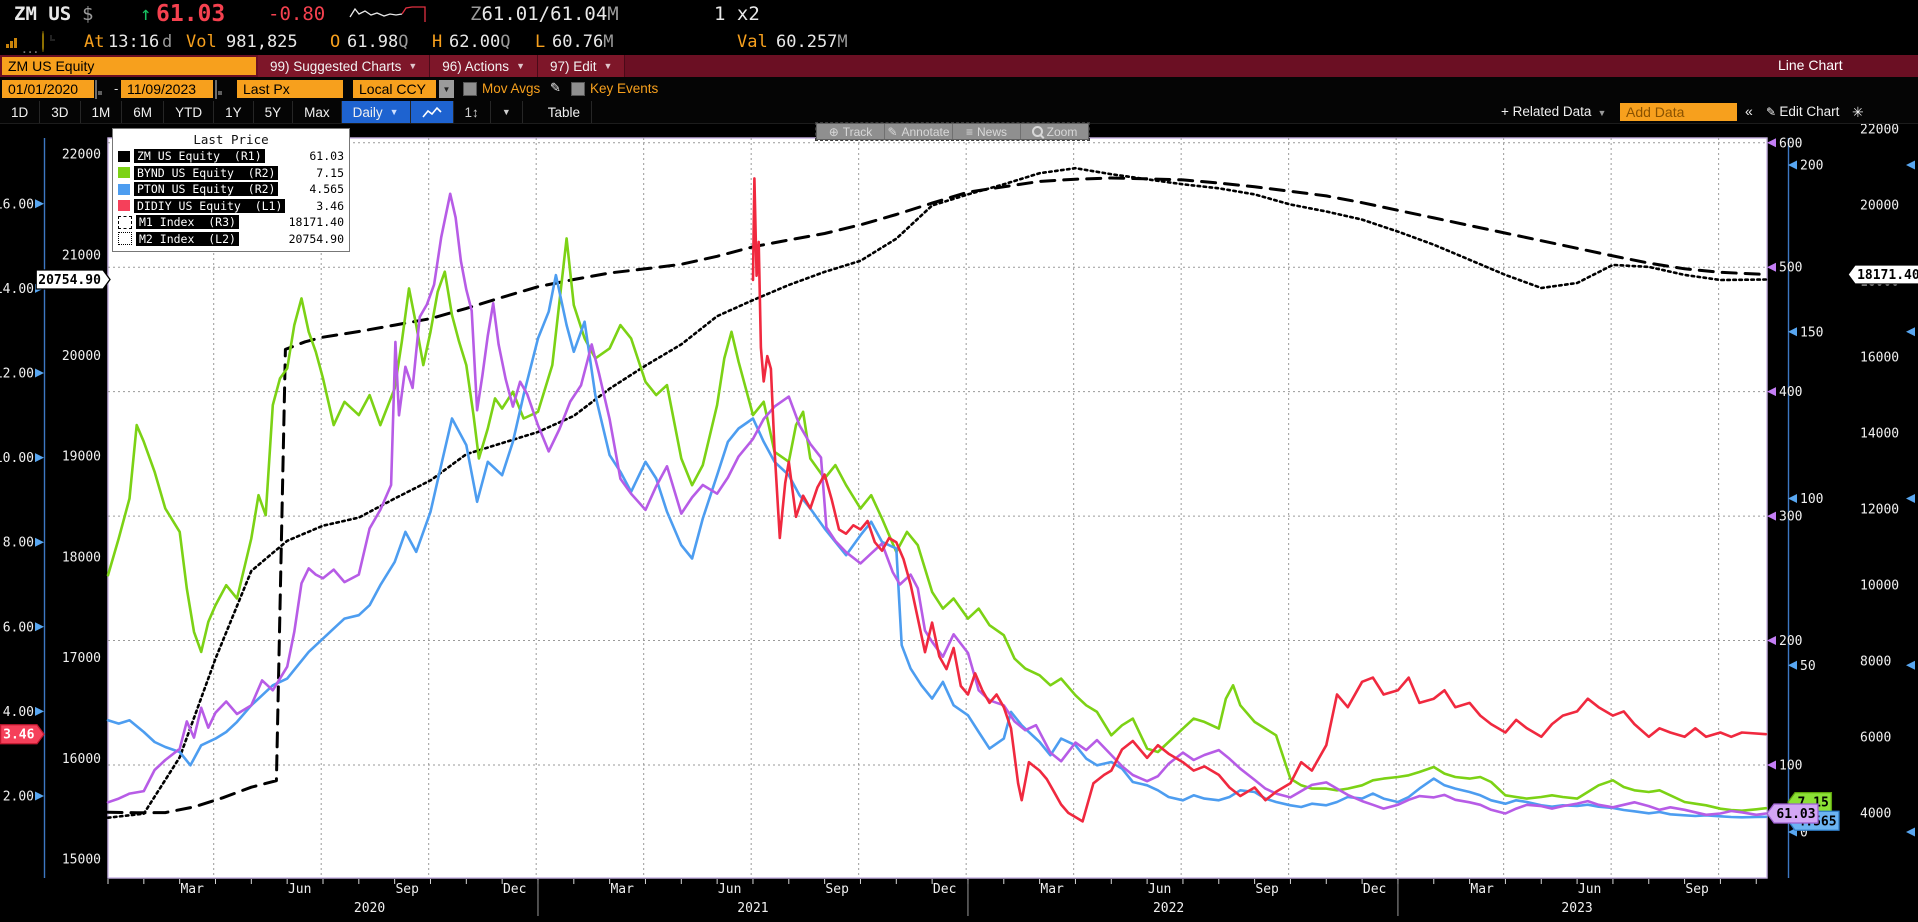  I want to click on overlay-annotate-button: ✎ Annotate, so click(919, 131).